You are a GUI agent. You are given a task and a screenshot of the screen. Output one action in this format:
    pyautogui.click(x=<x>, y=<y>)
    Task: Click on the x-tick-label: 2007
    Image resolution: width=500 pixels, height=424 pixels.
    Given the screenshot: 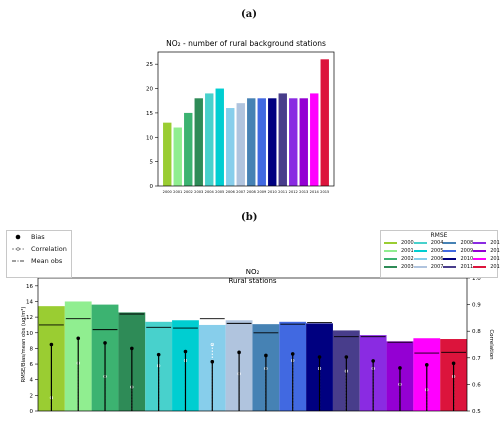 What is the action you would take?
    pyautogui.click(x=240, y=192)
    